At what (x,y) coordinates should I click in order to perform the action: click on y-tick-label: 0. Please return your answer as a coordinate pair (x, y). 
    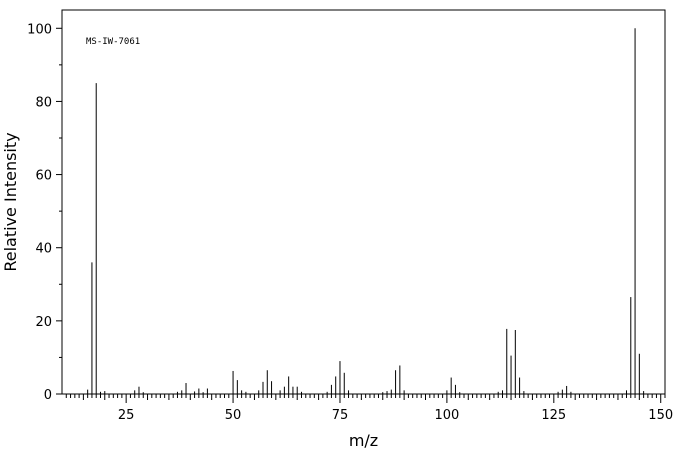
    Looking at the image, I should click on (48, 395).